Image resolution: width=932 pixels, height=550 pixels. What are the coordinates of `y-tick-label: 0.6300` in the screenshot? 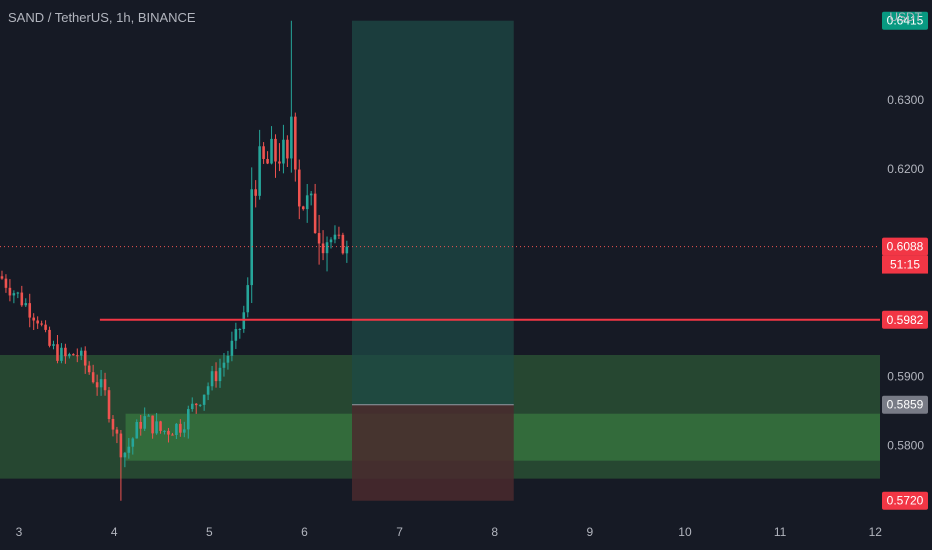 It's located at (905, 100).